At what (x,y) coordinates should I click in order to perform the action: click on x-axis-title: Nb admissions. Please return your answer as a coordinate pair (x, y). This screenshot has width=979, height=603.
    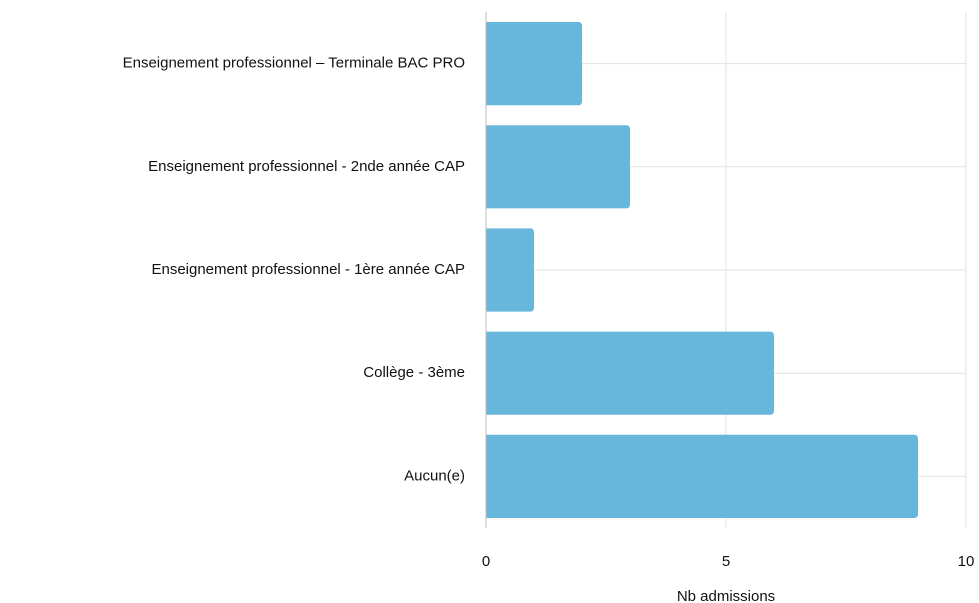
    Looking at the image, I should click on (726, 595).